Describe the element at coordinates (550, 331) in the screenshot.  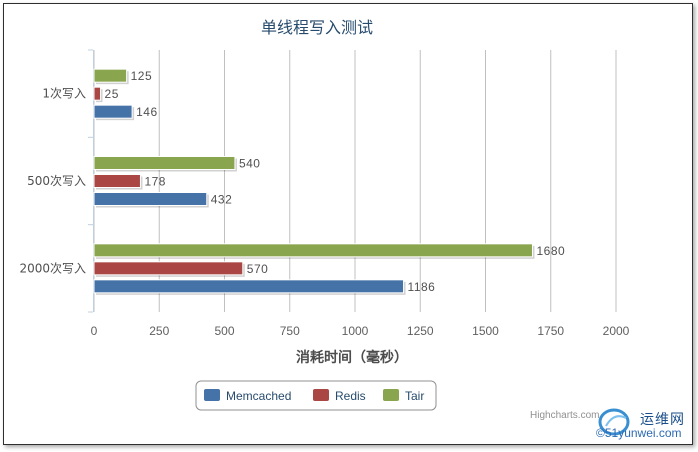
I see `x-tick-label: 1750` at that location.